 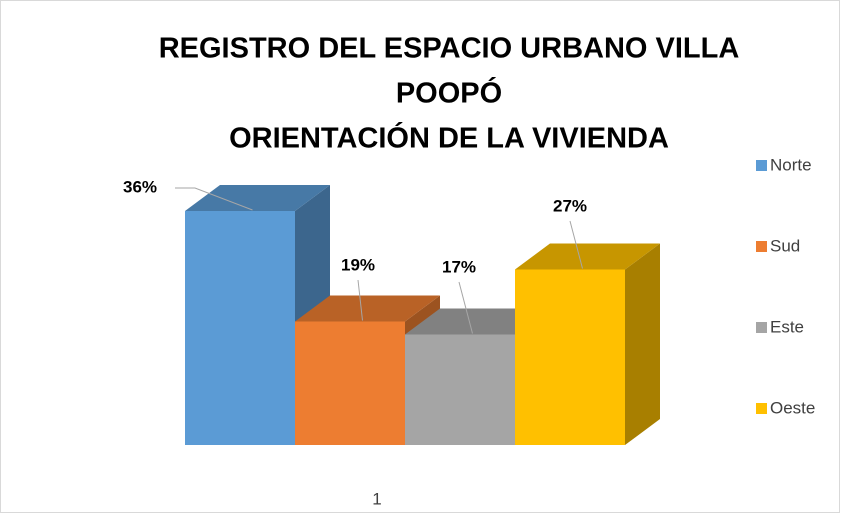 I want to click on x-tick-label: 1, so click(x=376, y=498).